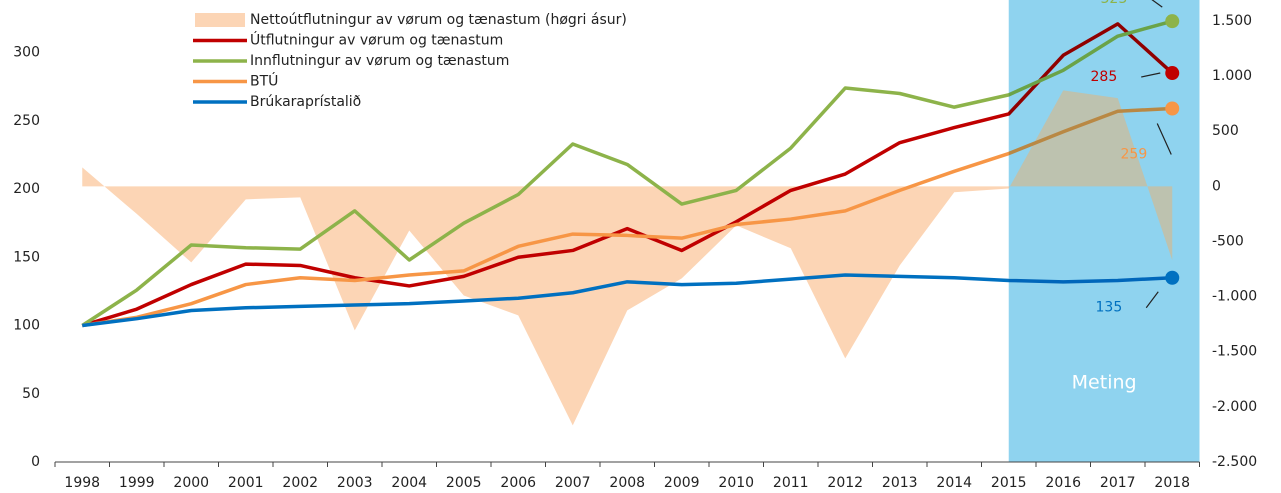  I want to click on y2-tick-label: 0, so click(1216, 186).